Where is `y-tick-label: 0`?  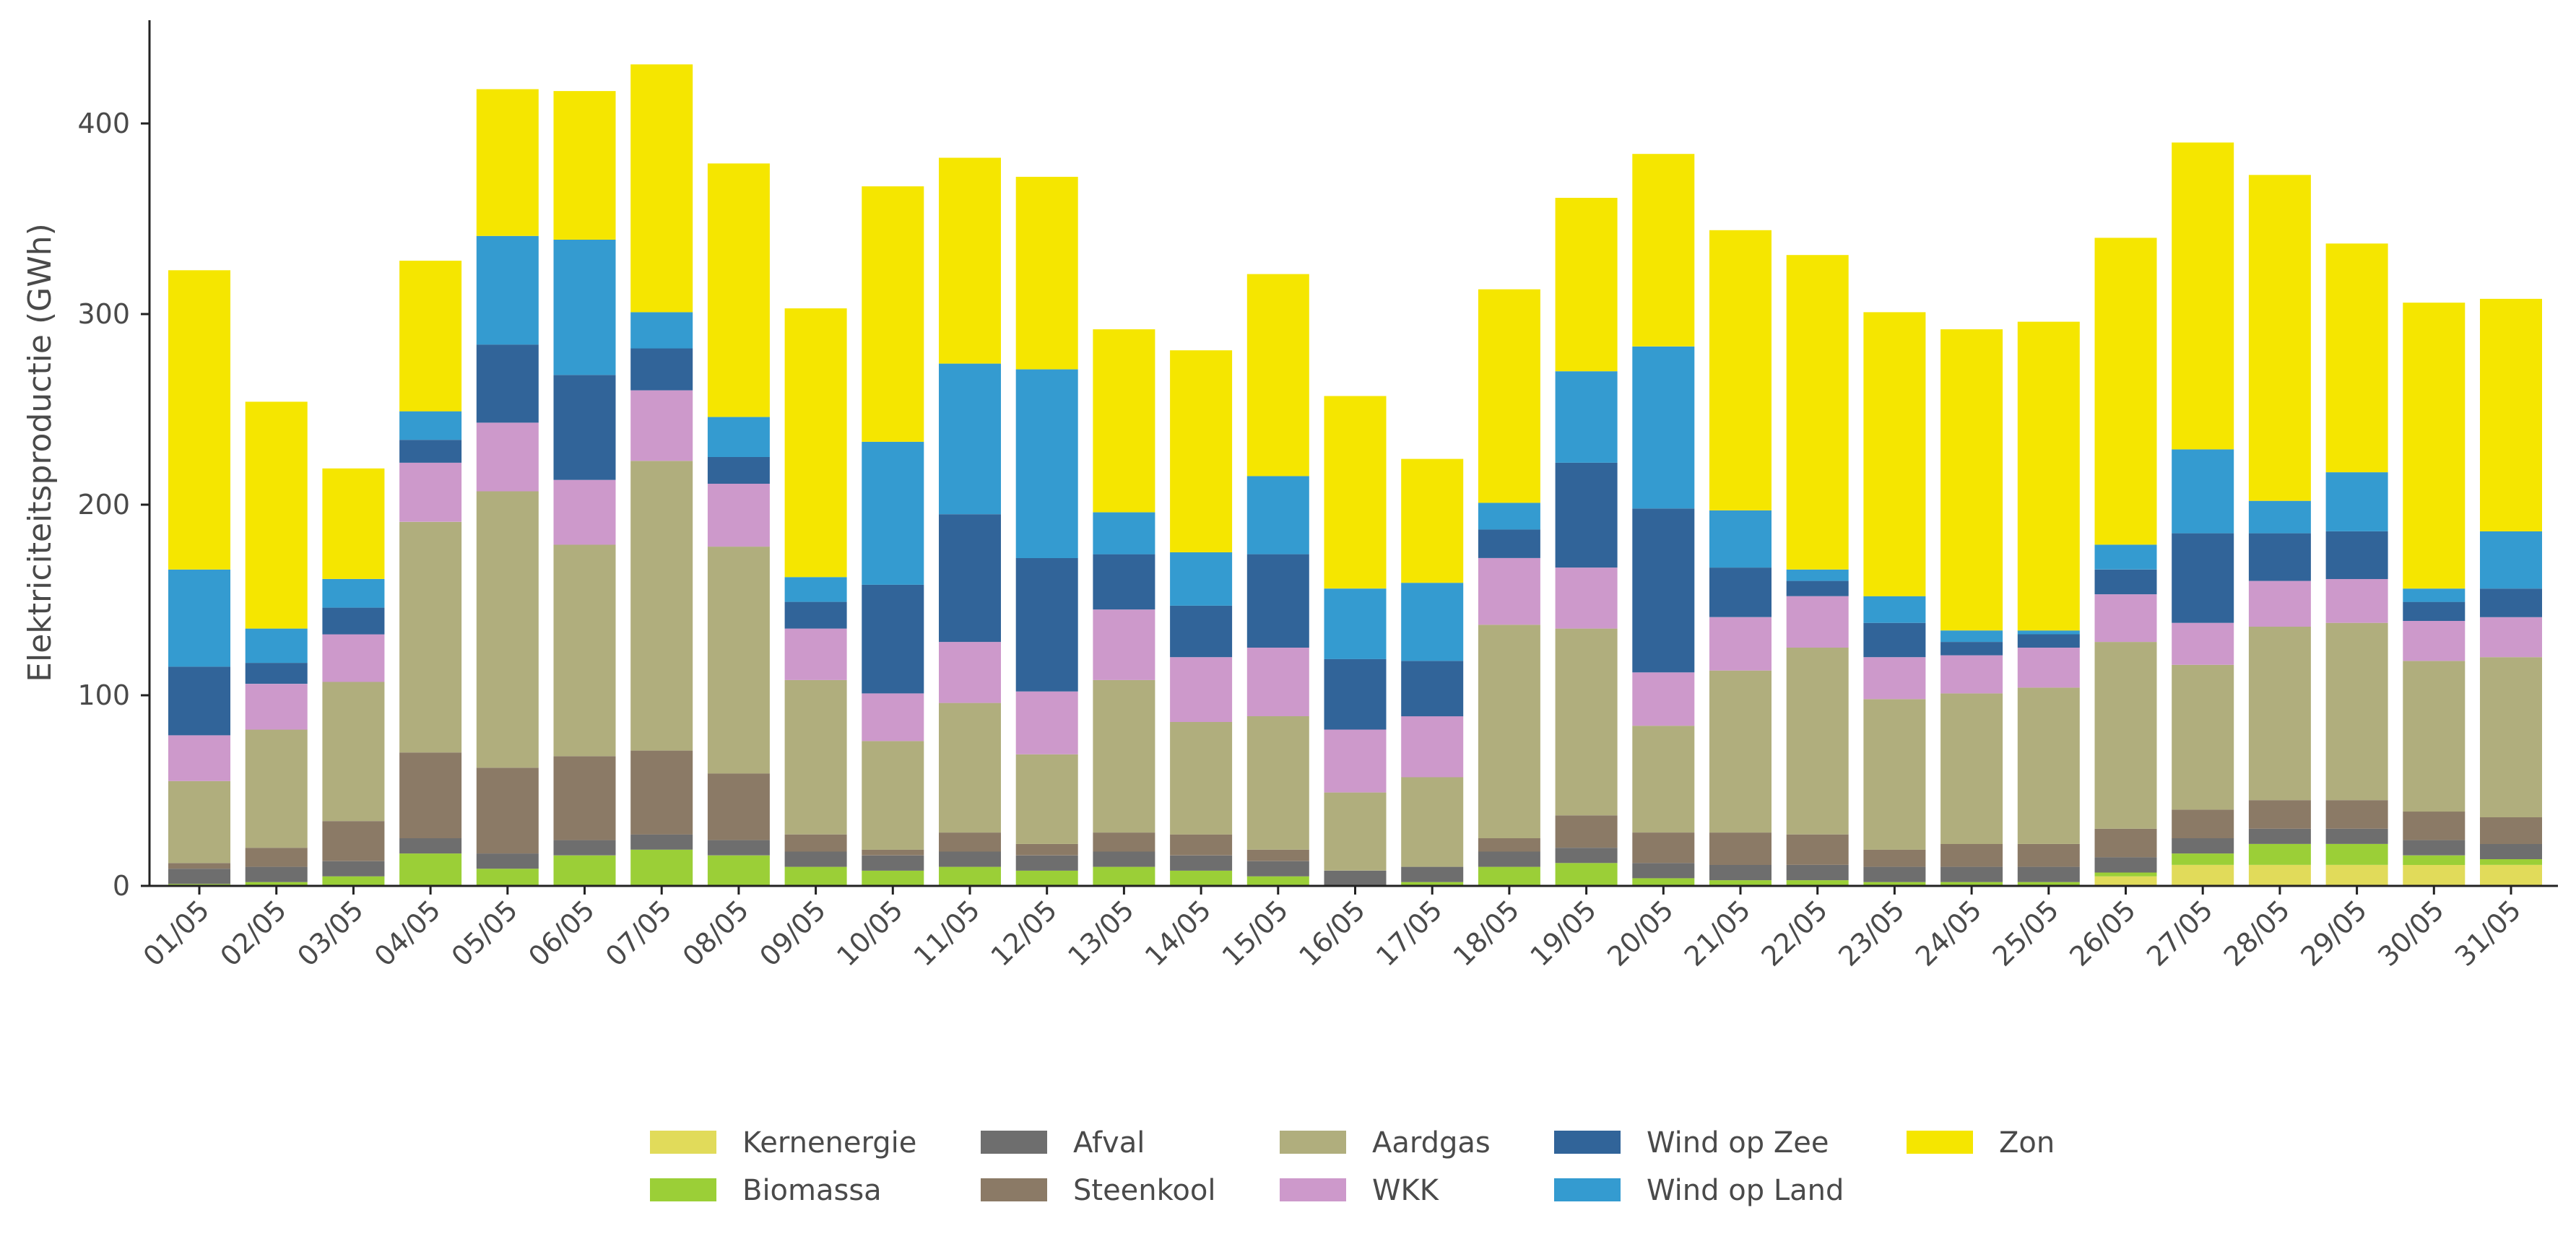 y-tick-label: 0 is located at coordinates (121, 886).